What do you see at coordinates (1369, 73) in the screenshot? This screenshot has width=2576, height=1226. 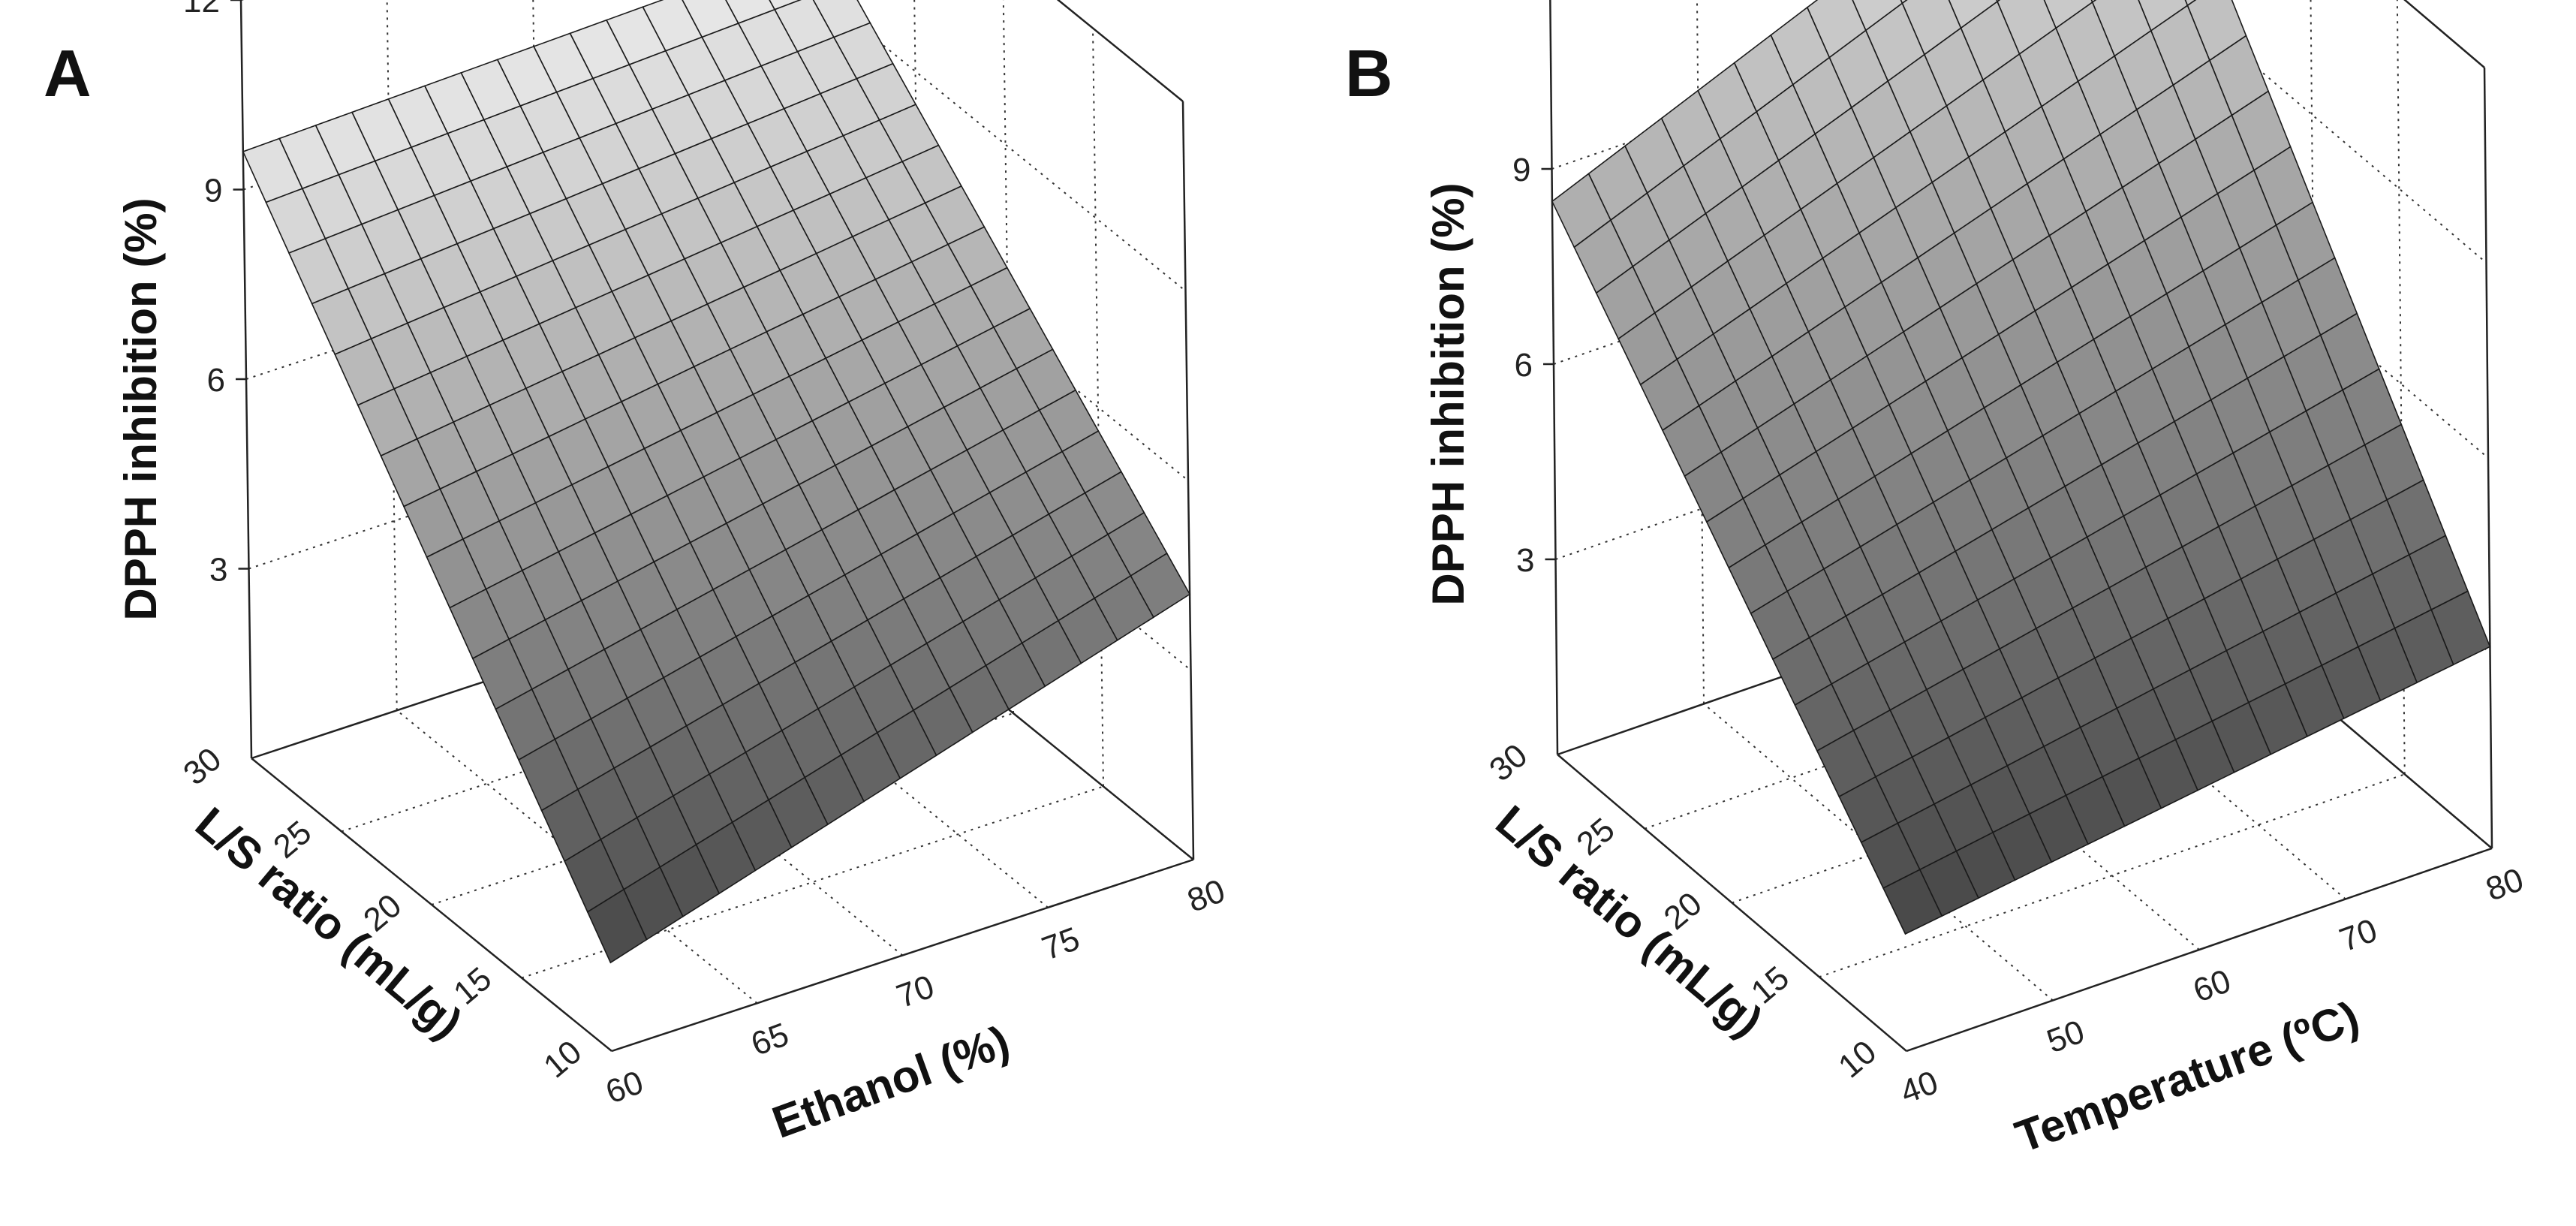 I see `panel-letter: B` at bounding box center [1369, 73].